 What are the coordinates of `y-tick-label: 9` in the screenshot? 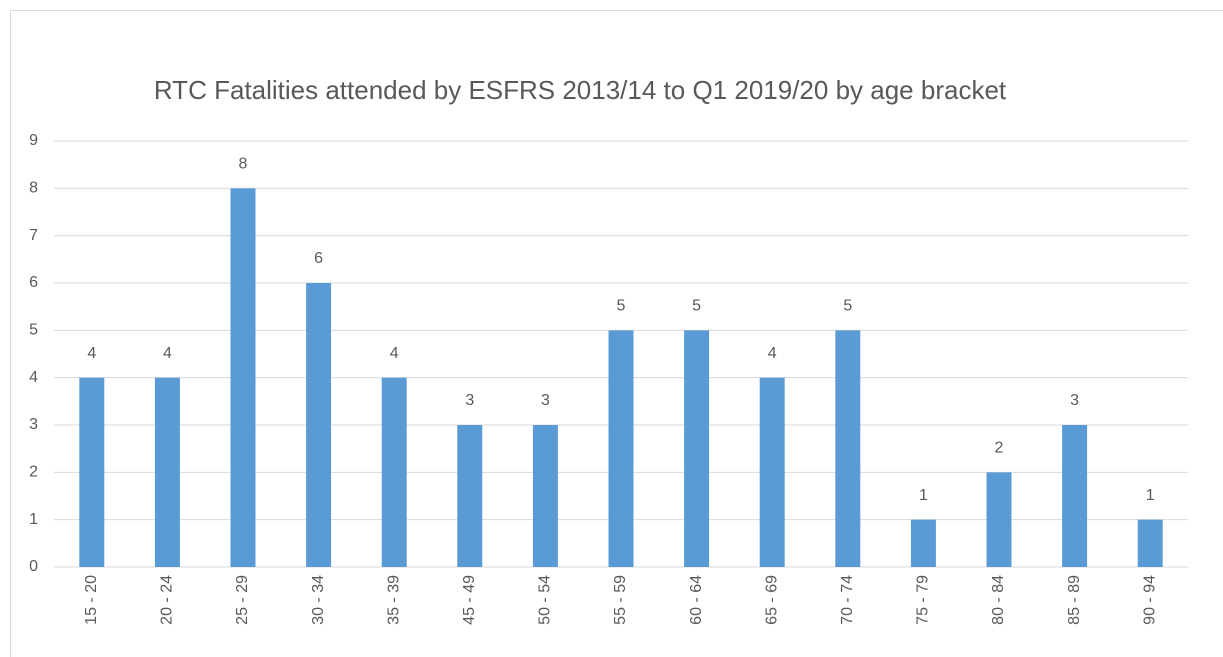 It's located at (33, 140).